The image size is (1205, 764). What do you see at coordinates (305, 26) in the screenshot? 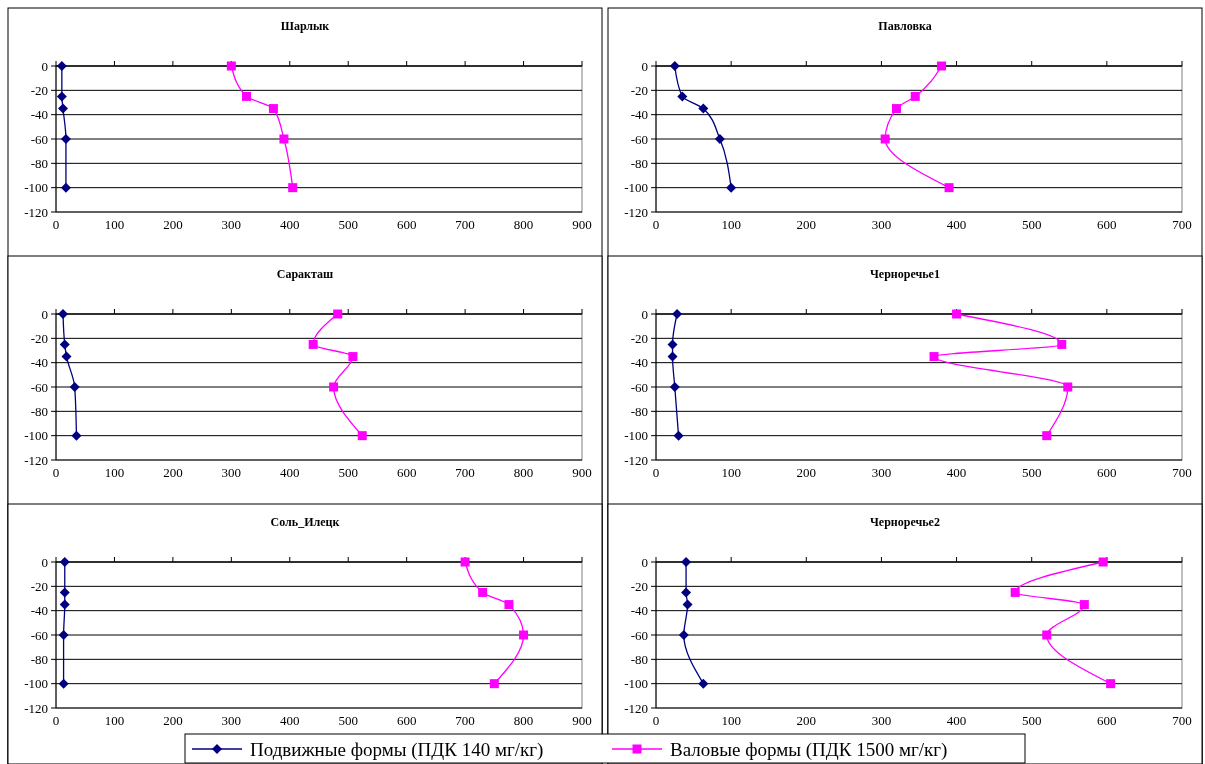
I see `chart-title: Шарлык` at bounding box center [305, 26].